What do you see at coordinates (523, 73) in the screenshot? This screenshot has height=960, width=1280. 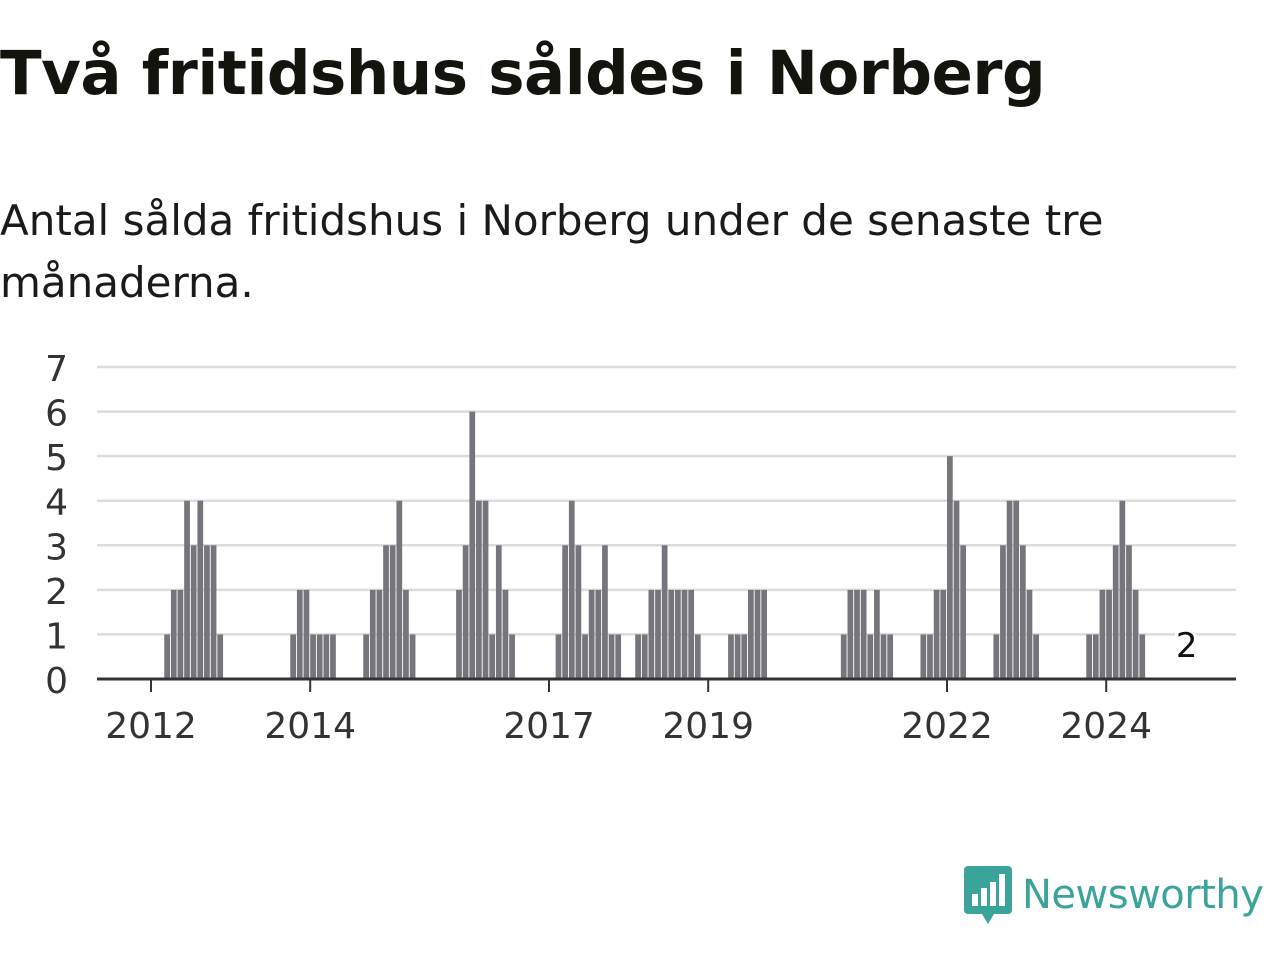 I see `chart-title: Två fritidshus såldes i Norberg` at bounding box center [523, 73].